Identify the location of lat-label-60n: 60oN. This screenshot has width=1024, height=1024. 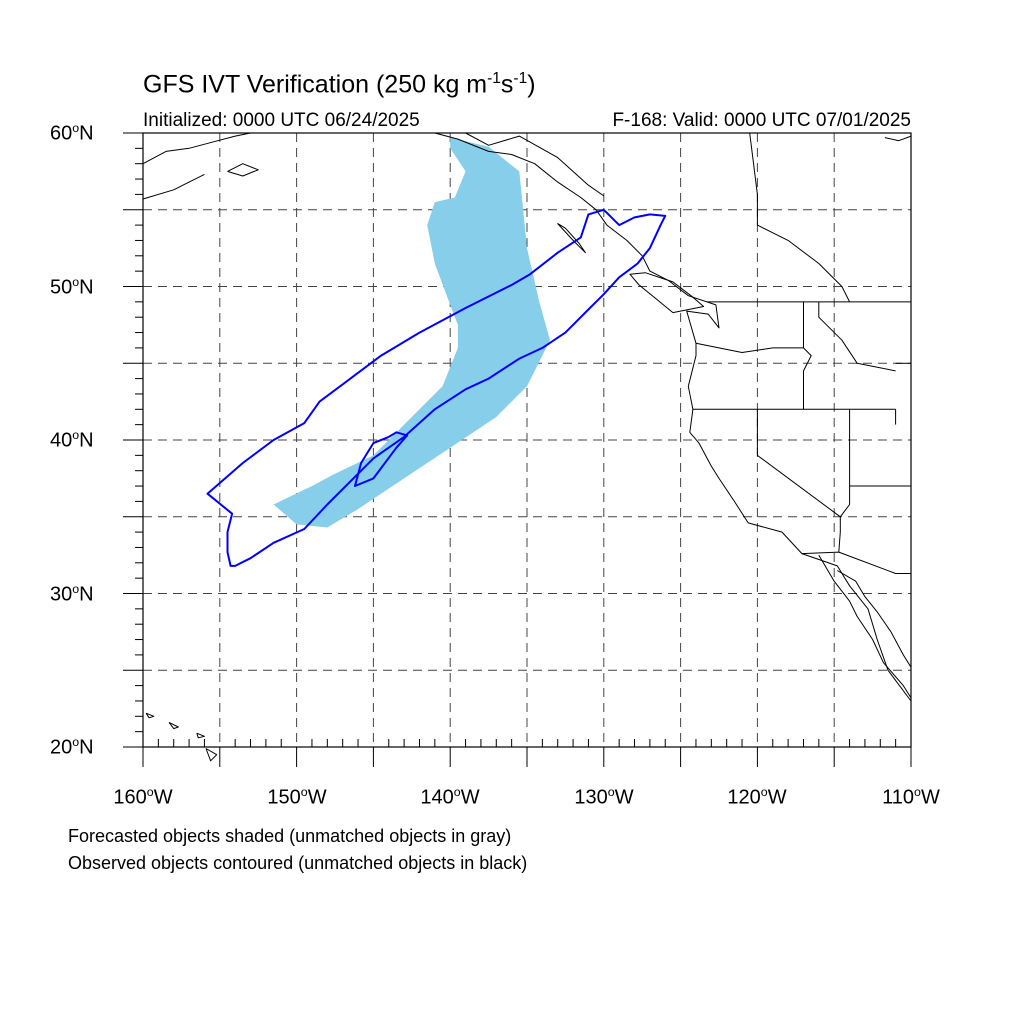
(72, 133).